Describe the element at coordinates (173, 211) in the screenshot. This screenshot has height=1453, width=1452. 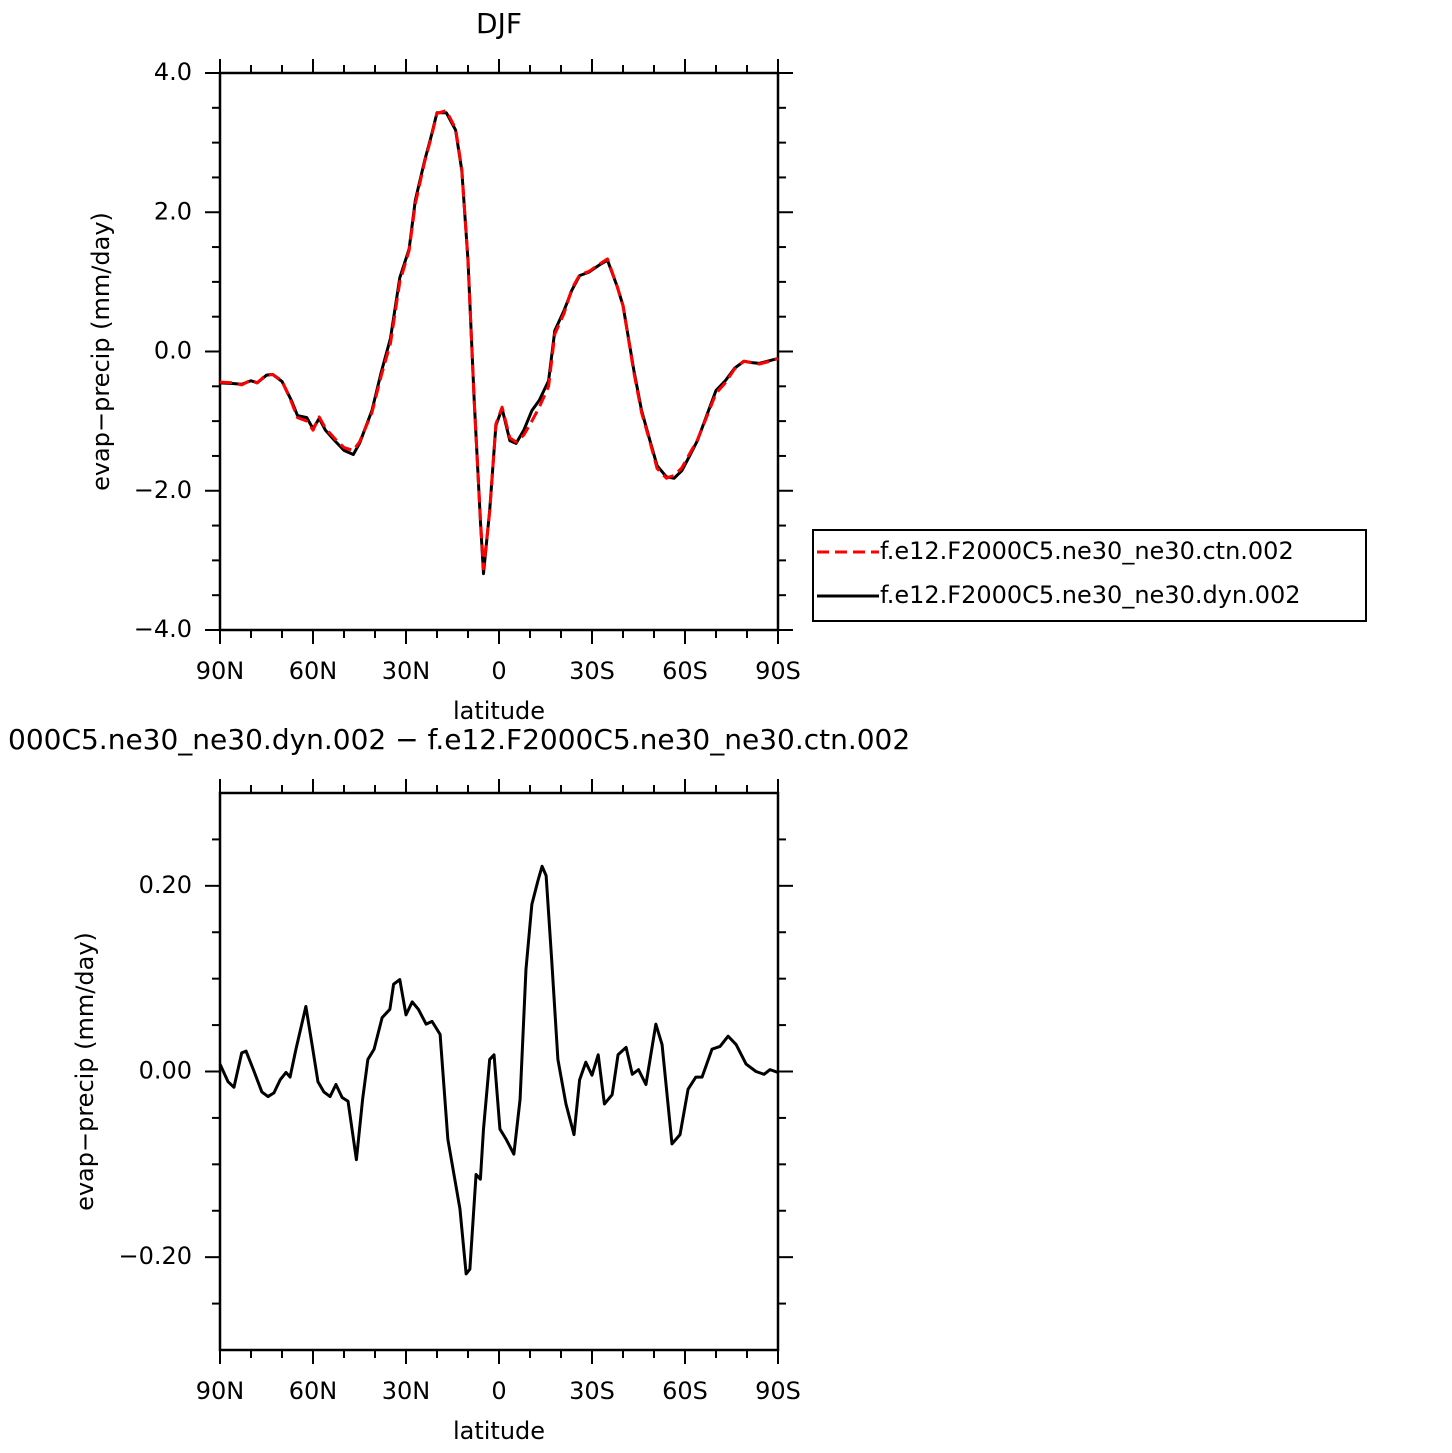
I see `y-tick-label: 2.0` at that location.